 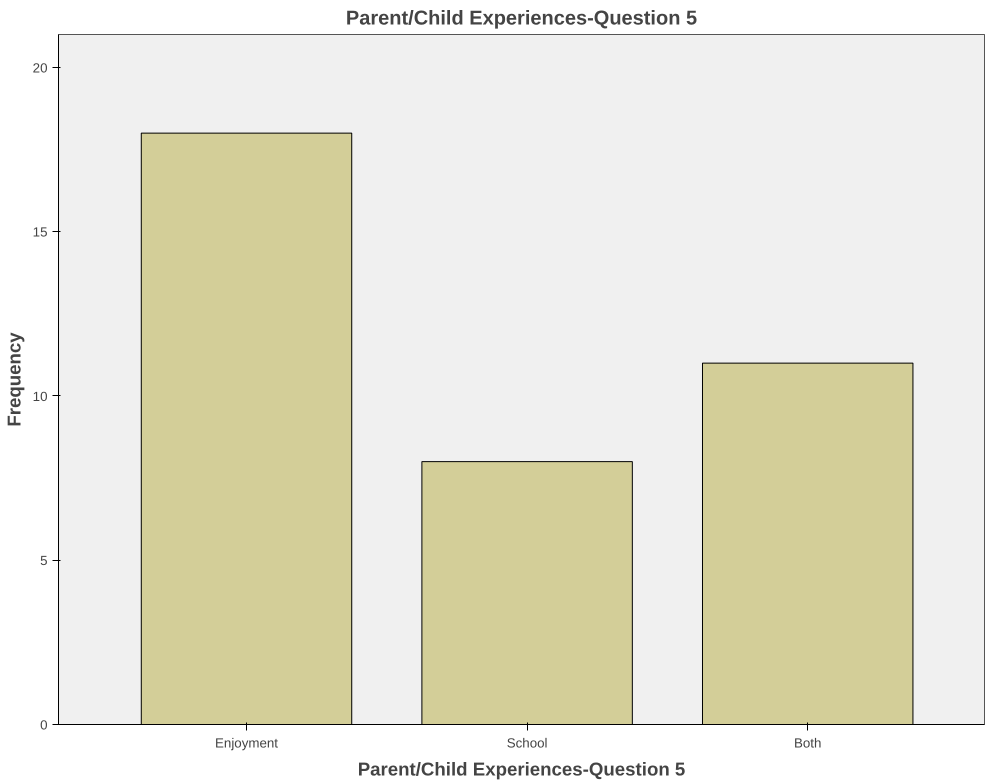 What do you see at coordinates (40, 396) in the screenshot?
I see `y-tick-label: 10` at bounding box center [40, 396].